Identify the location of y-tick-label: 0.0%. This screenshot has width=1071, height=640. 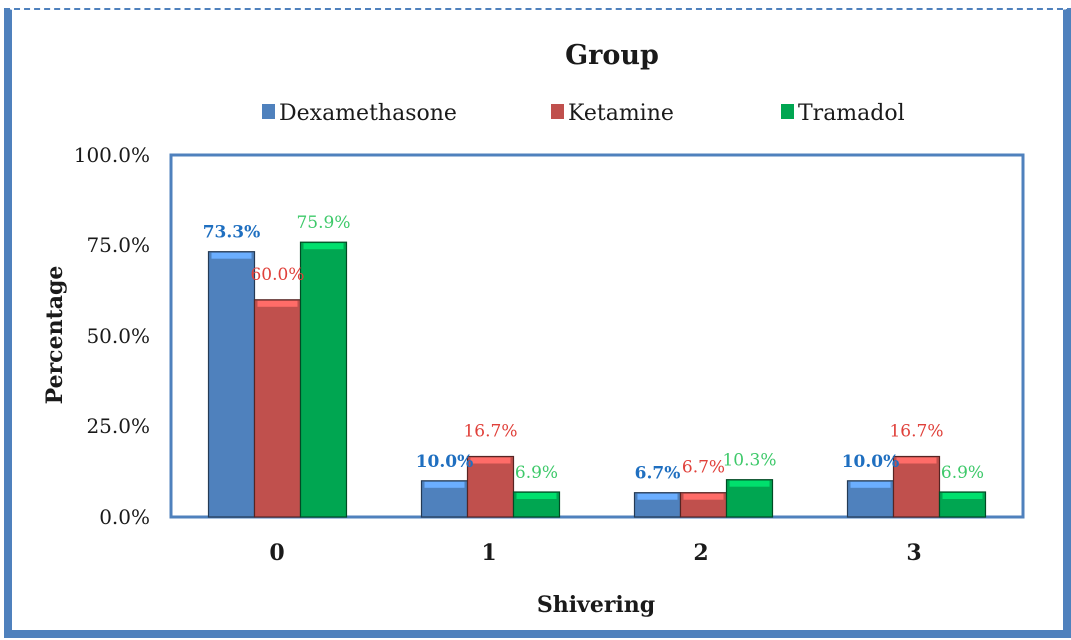
(124, 517).